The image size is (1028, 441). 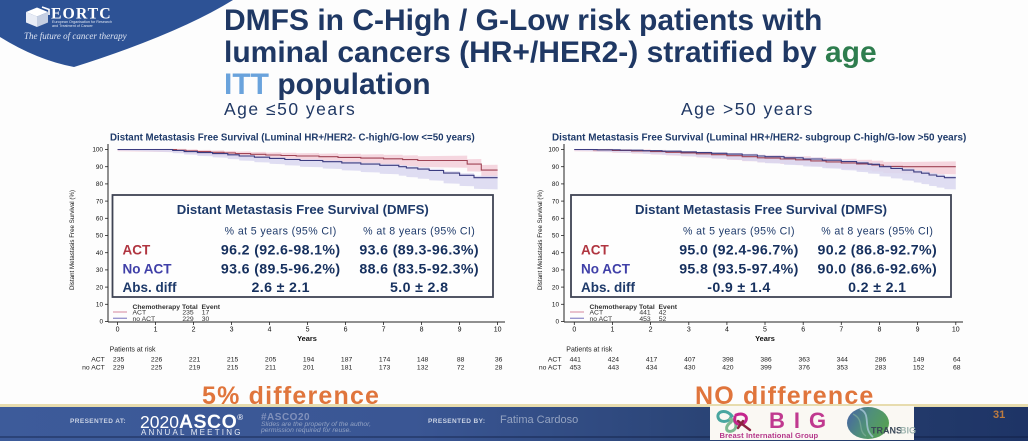 What do you see at coordinates (270, 368) in the screenshot?
I see `svg-text: 211` at bounding box center [270, 368].